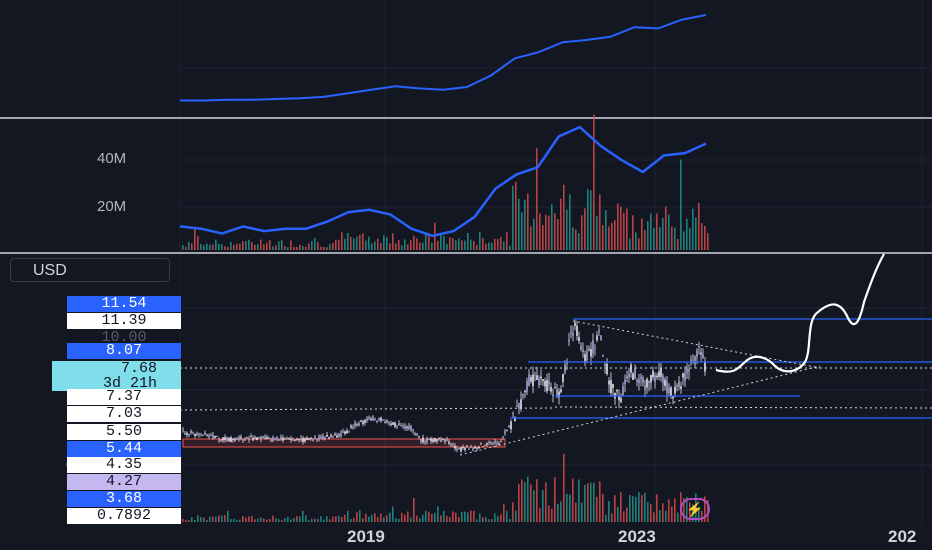 This screenshot has height=550, width=932. What do you see at coordinates (124, 432) in the screenshot?
I see `price-label: 5.50` at bounding box center [124, 432].